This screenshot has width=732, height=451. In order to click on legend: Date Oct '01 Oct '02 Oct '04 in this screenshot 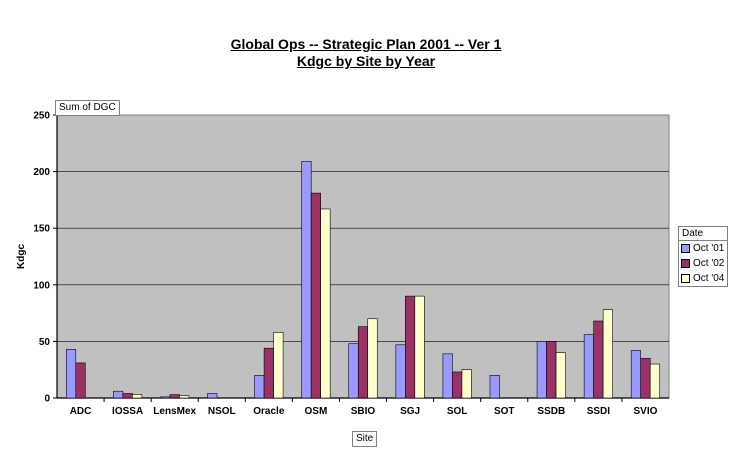, I will do `click(703, 256)`.